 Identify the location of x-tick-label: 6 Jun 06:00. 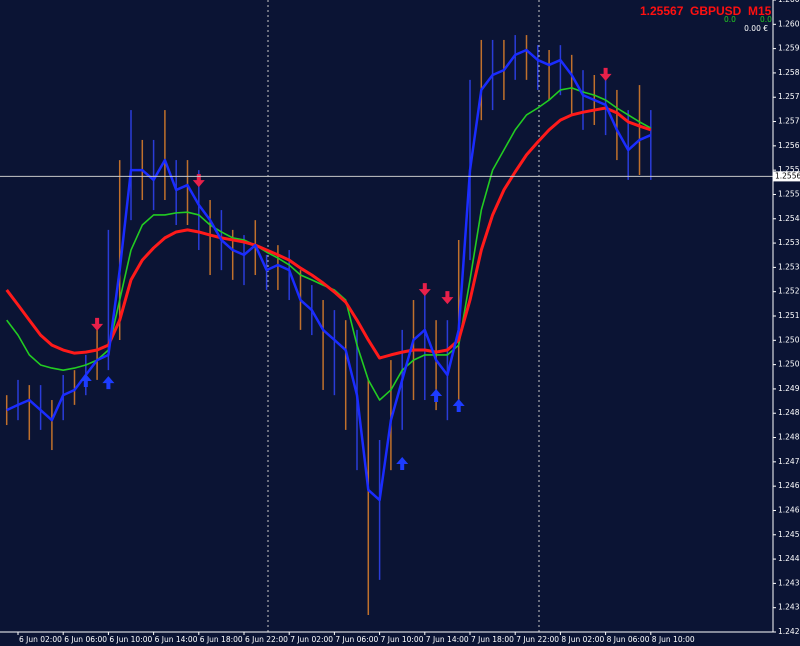
(85, 639).